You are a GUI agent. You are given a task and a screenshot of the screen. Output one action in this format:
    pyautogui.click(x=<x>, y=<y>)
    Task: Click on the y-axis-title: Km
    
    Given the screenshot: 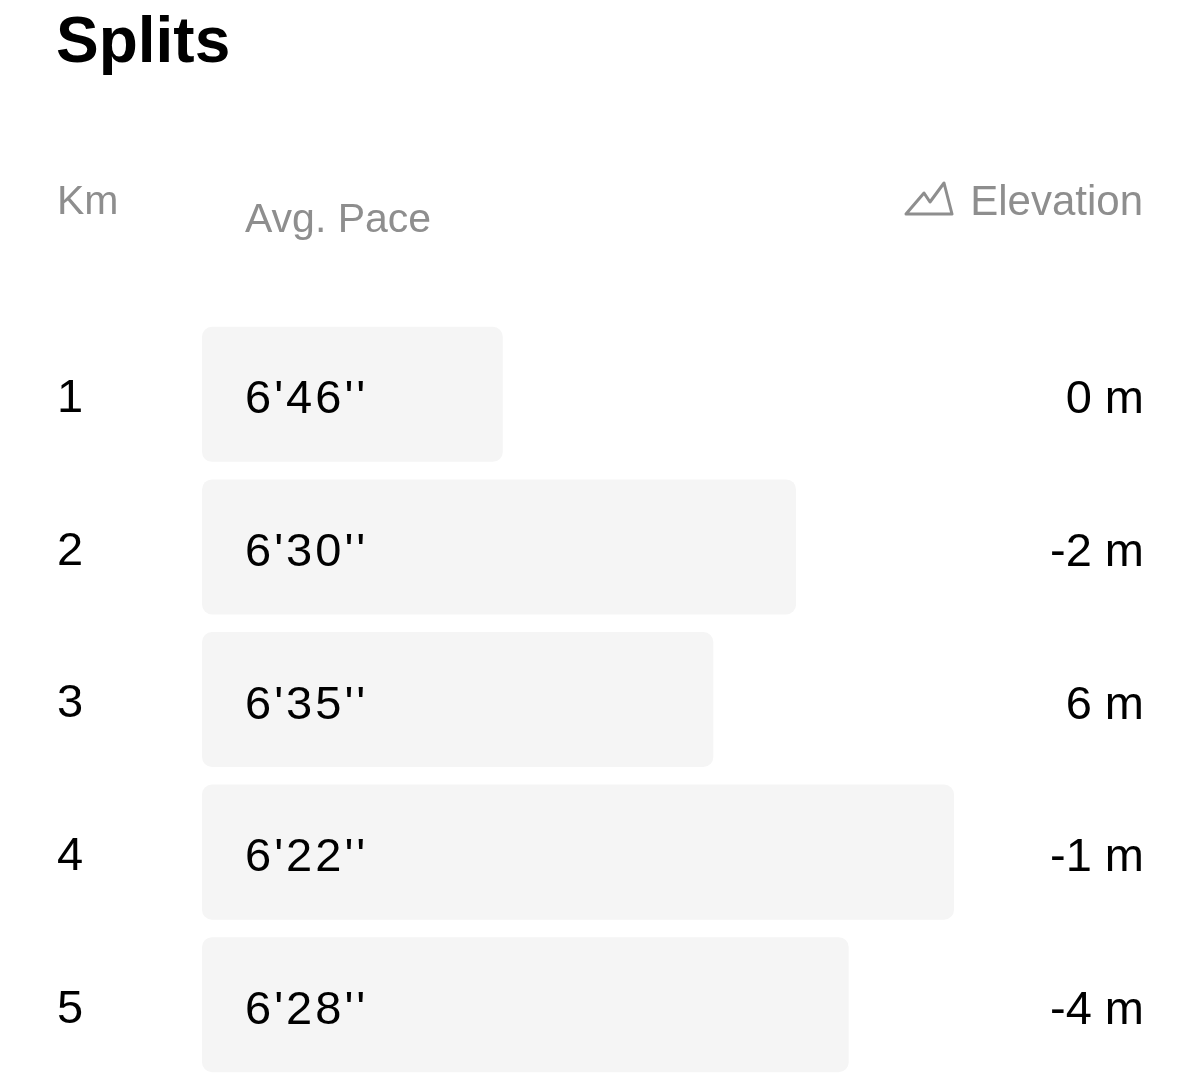 What is the action you would take?
    pyautogui.click(x=88, y=200)
    